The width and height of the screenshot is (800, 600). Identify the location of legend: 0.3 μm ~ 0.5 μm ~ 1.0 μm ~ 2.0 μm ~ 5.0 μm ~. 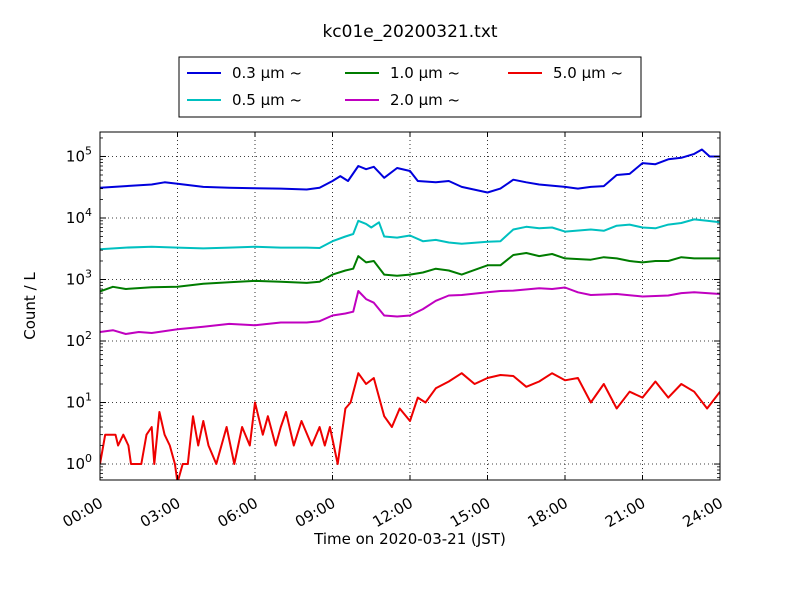
(410, 87).